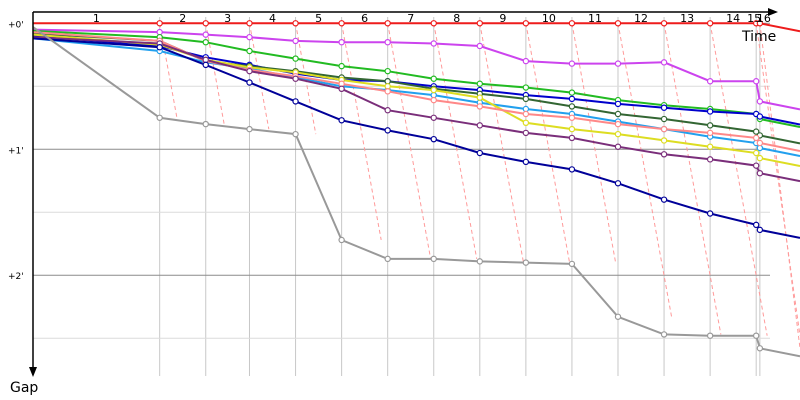  What do you see at coordinates (773, 12) in the screenshot?
I see `x-axis-arrow` at bounding box center [773, 12].